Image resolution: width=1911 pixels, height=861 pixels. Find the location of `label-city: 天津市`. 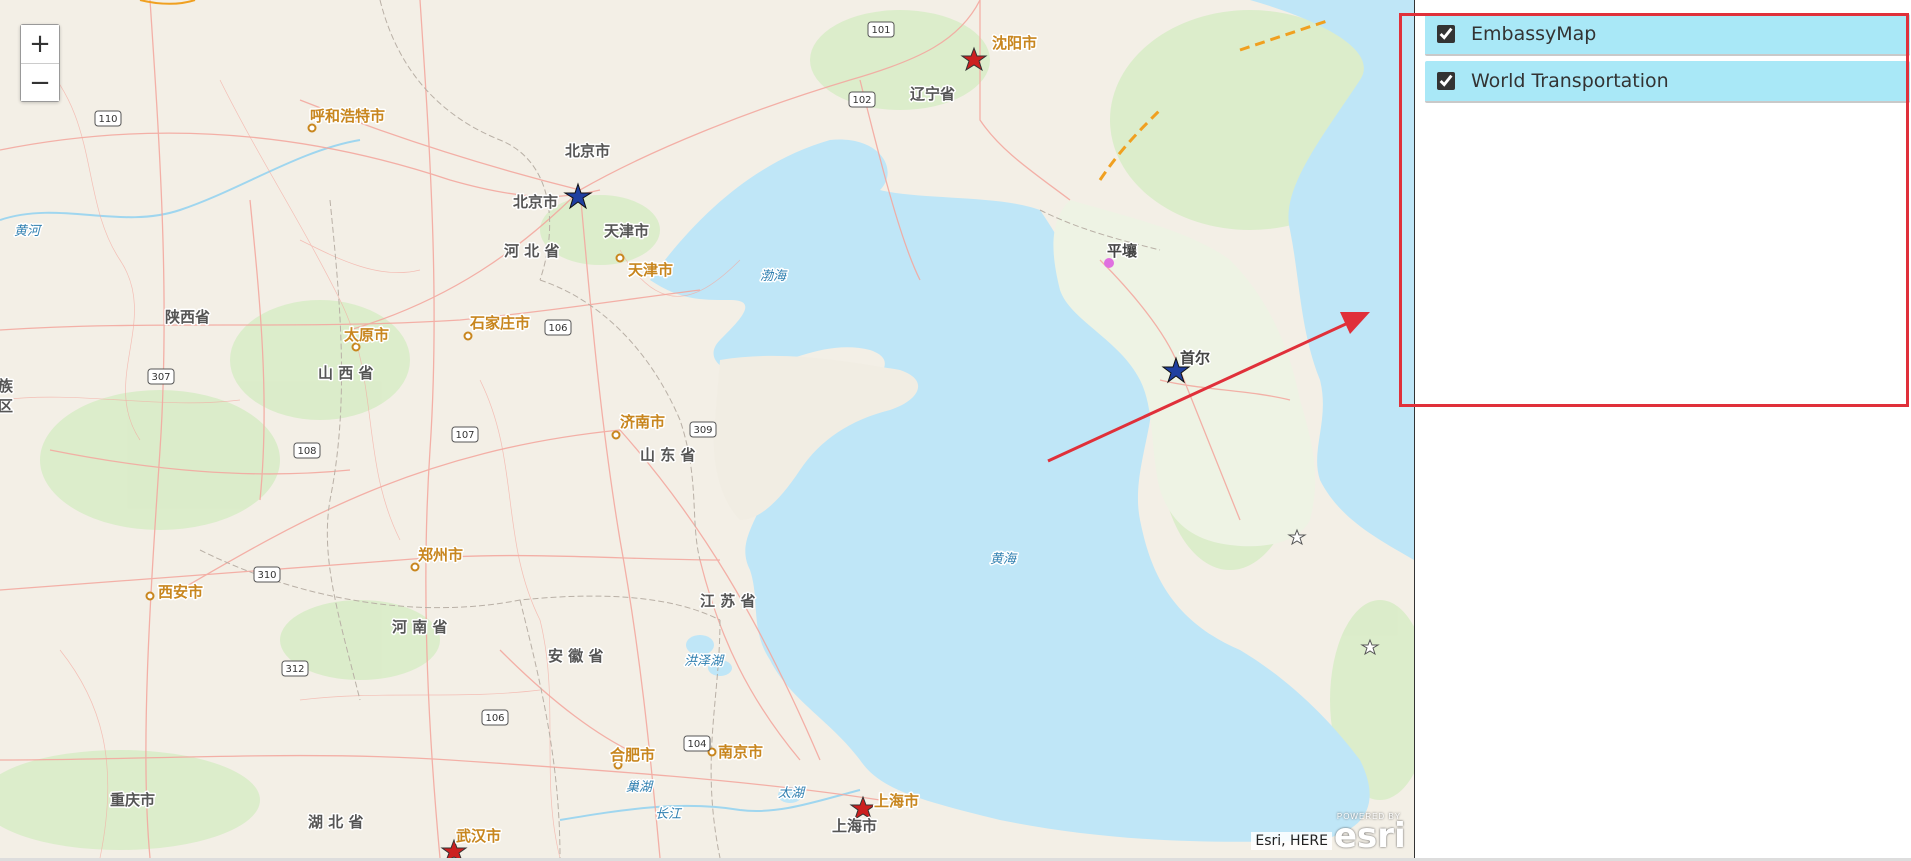

label-city: 天津市 is located at coordinates (650, 270).